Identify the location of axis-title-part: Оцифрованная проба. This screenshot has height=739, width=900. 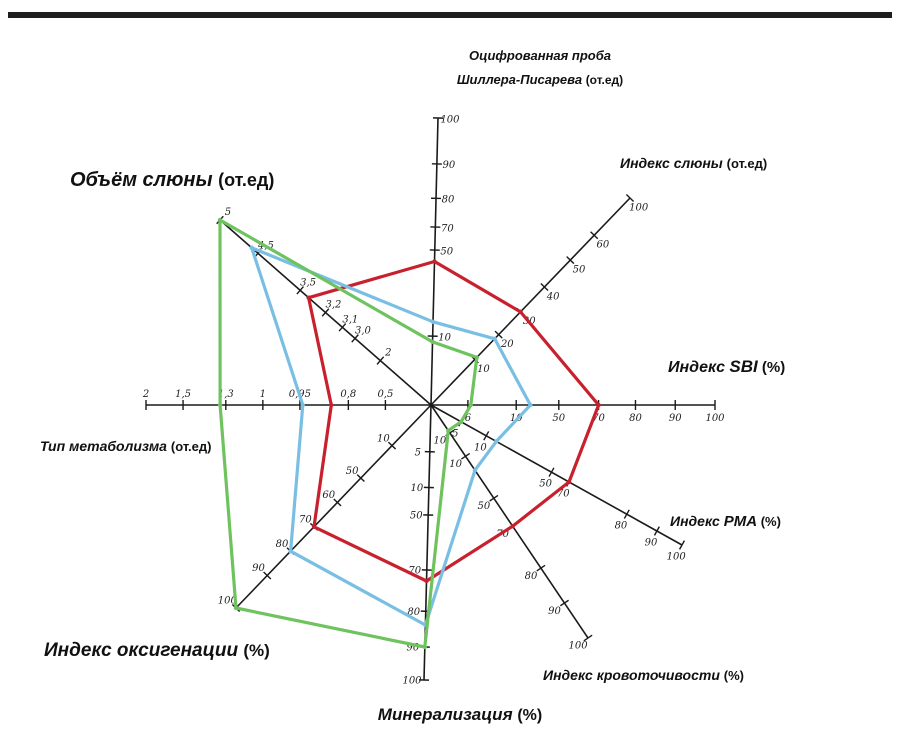
(540, 55).